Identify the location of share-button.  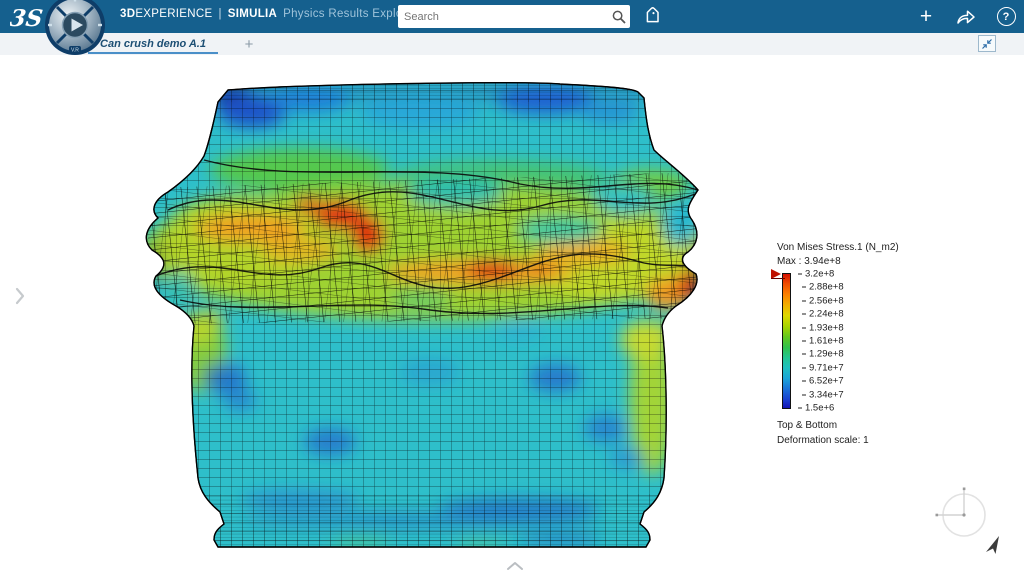
(966, 17).